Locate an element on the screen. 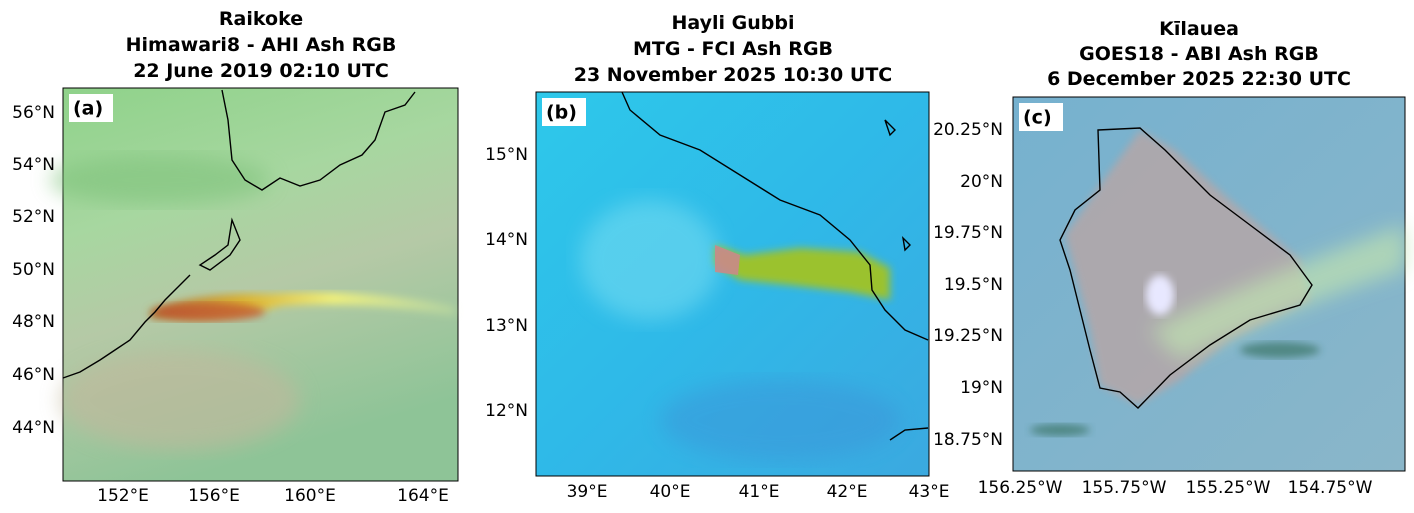 Image resolution: width=1414 pixels, height=513 pixels. y-tick-label: 20°N is located at coordinates (981, 182).